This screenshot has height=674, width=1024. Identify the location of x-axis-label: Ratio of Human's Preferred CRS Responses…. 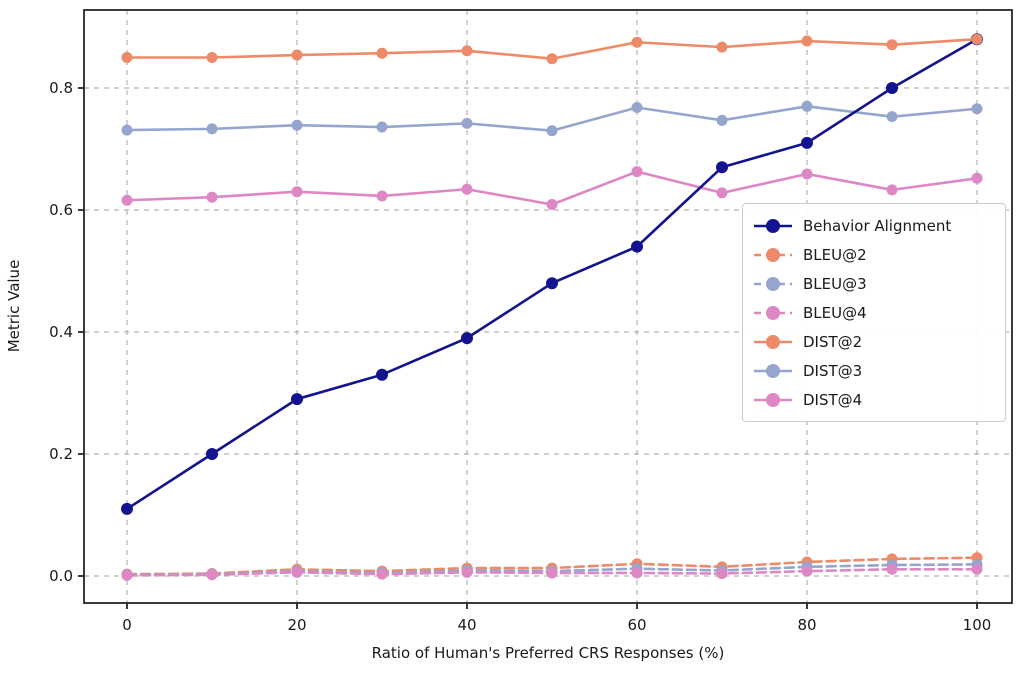
(548, 653).